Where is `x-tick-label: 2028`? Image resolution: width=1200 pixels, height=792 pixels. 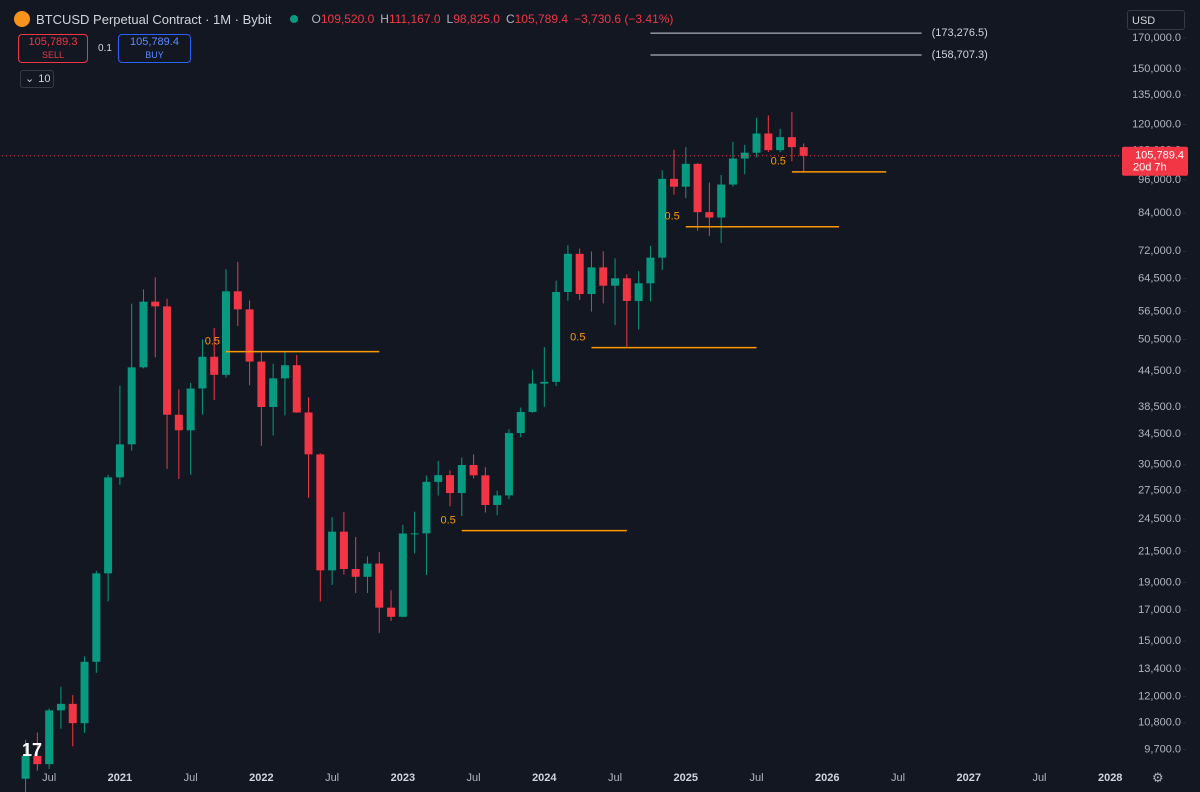 x-tick-label: 2028 is located at coordinates (1110, 778).